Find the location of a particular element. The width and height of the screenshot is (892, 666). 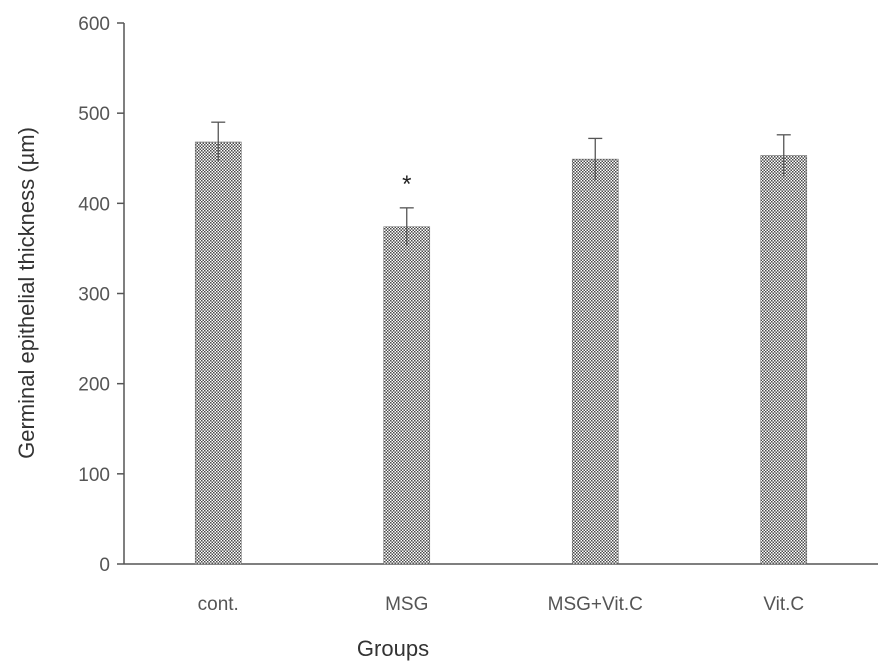

x-axis-title: Groups is located at coordinates (393, 648).